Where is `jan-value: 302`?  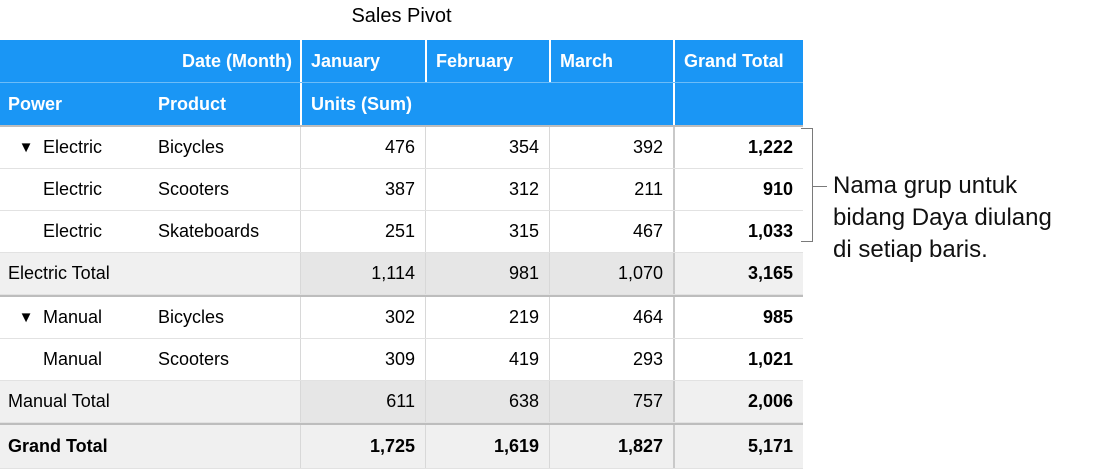
jan-value: 302 is located at coordinates (362, 317).